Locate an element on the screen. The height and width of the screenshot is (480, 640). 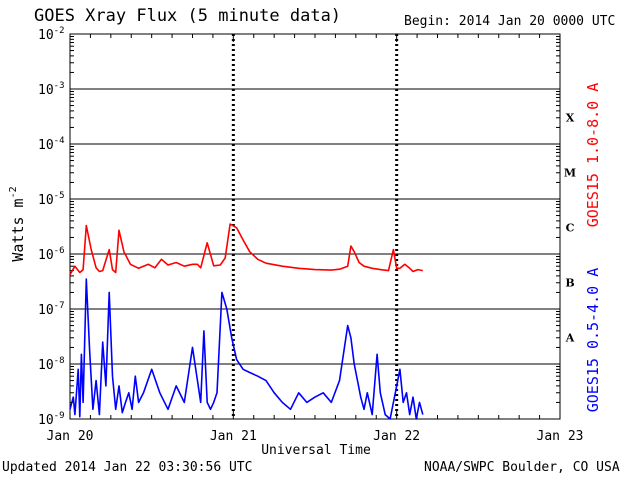
flare-class-x: X is located at coordinates (570, 118).